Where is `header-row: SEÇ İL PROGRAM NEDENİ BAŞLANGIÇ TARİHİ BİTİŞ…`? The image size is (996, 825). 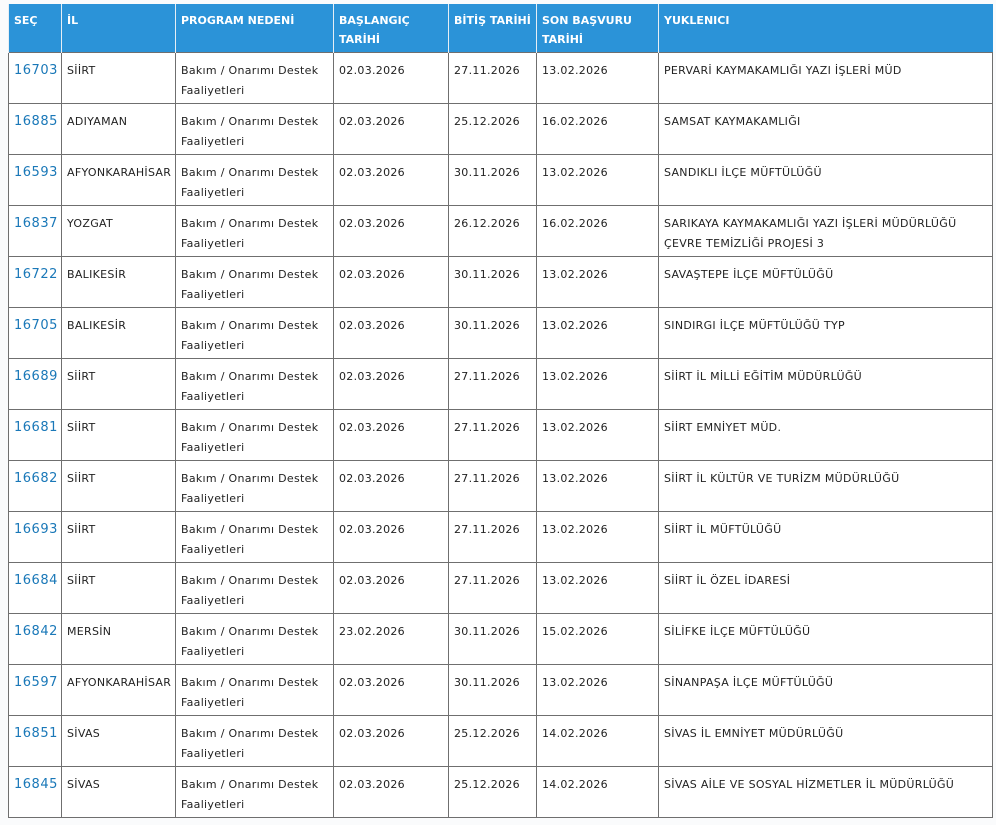
header-row: SEÇ İL PROGRAM NEDENİ BAŞLANGIÇ TARİHİ BİTİŞ… is located at coordinates (500, 28).